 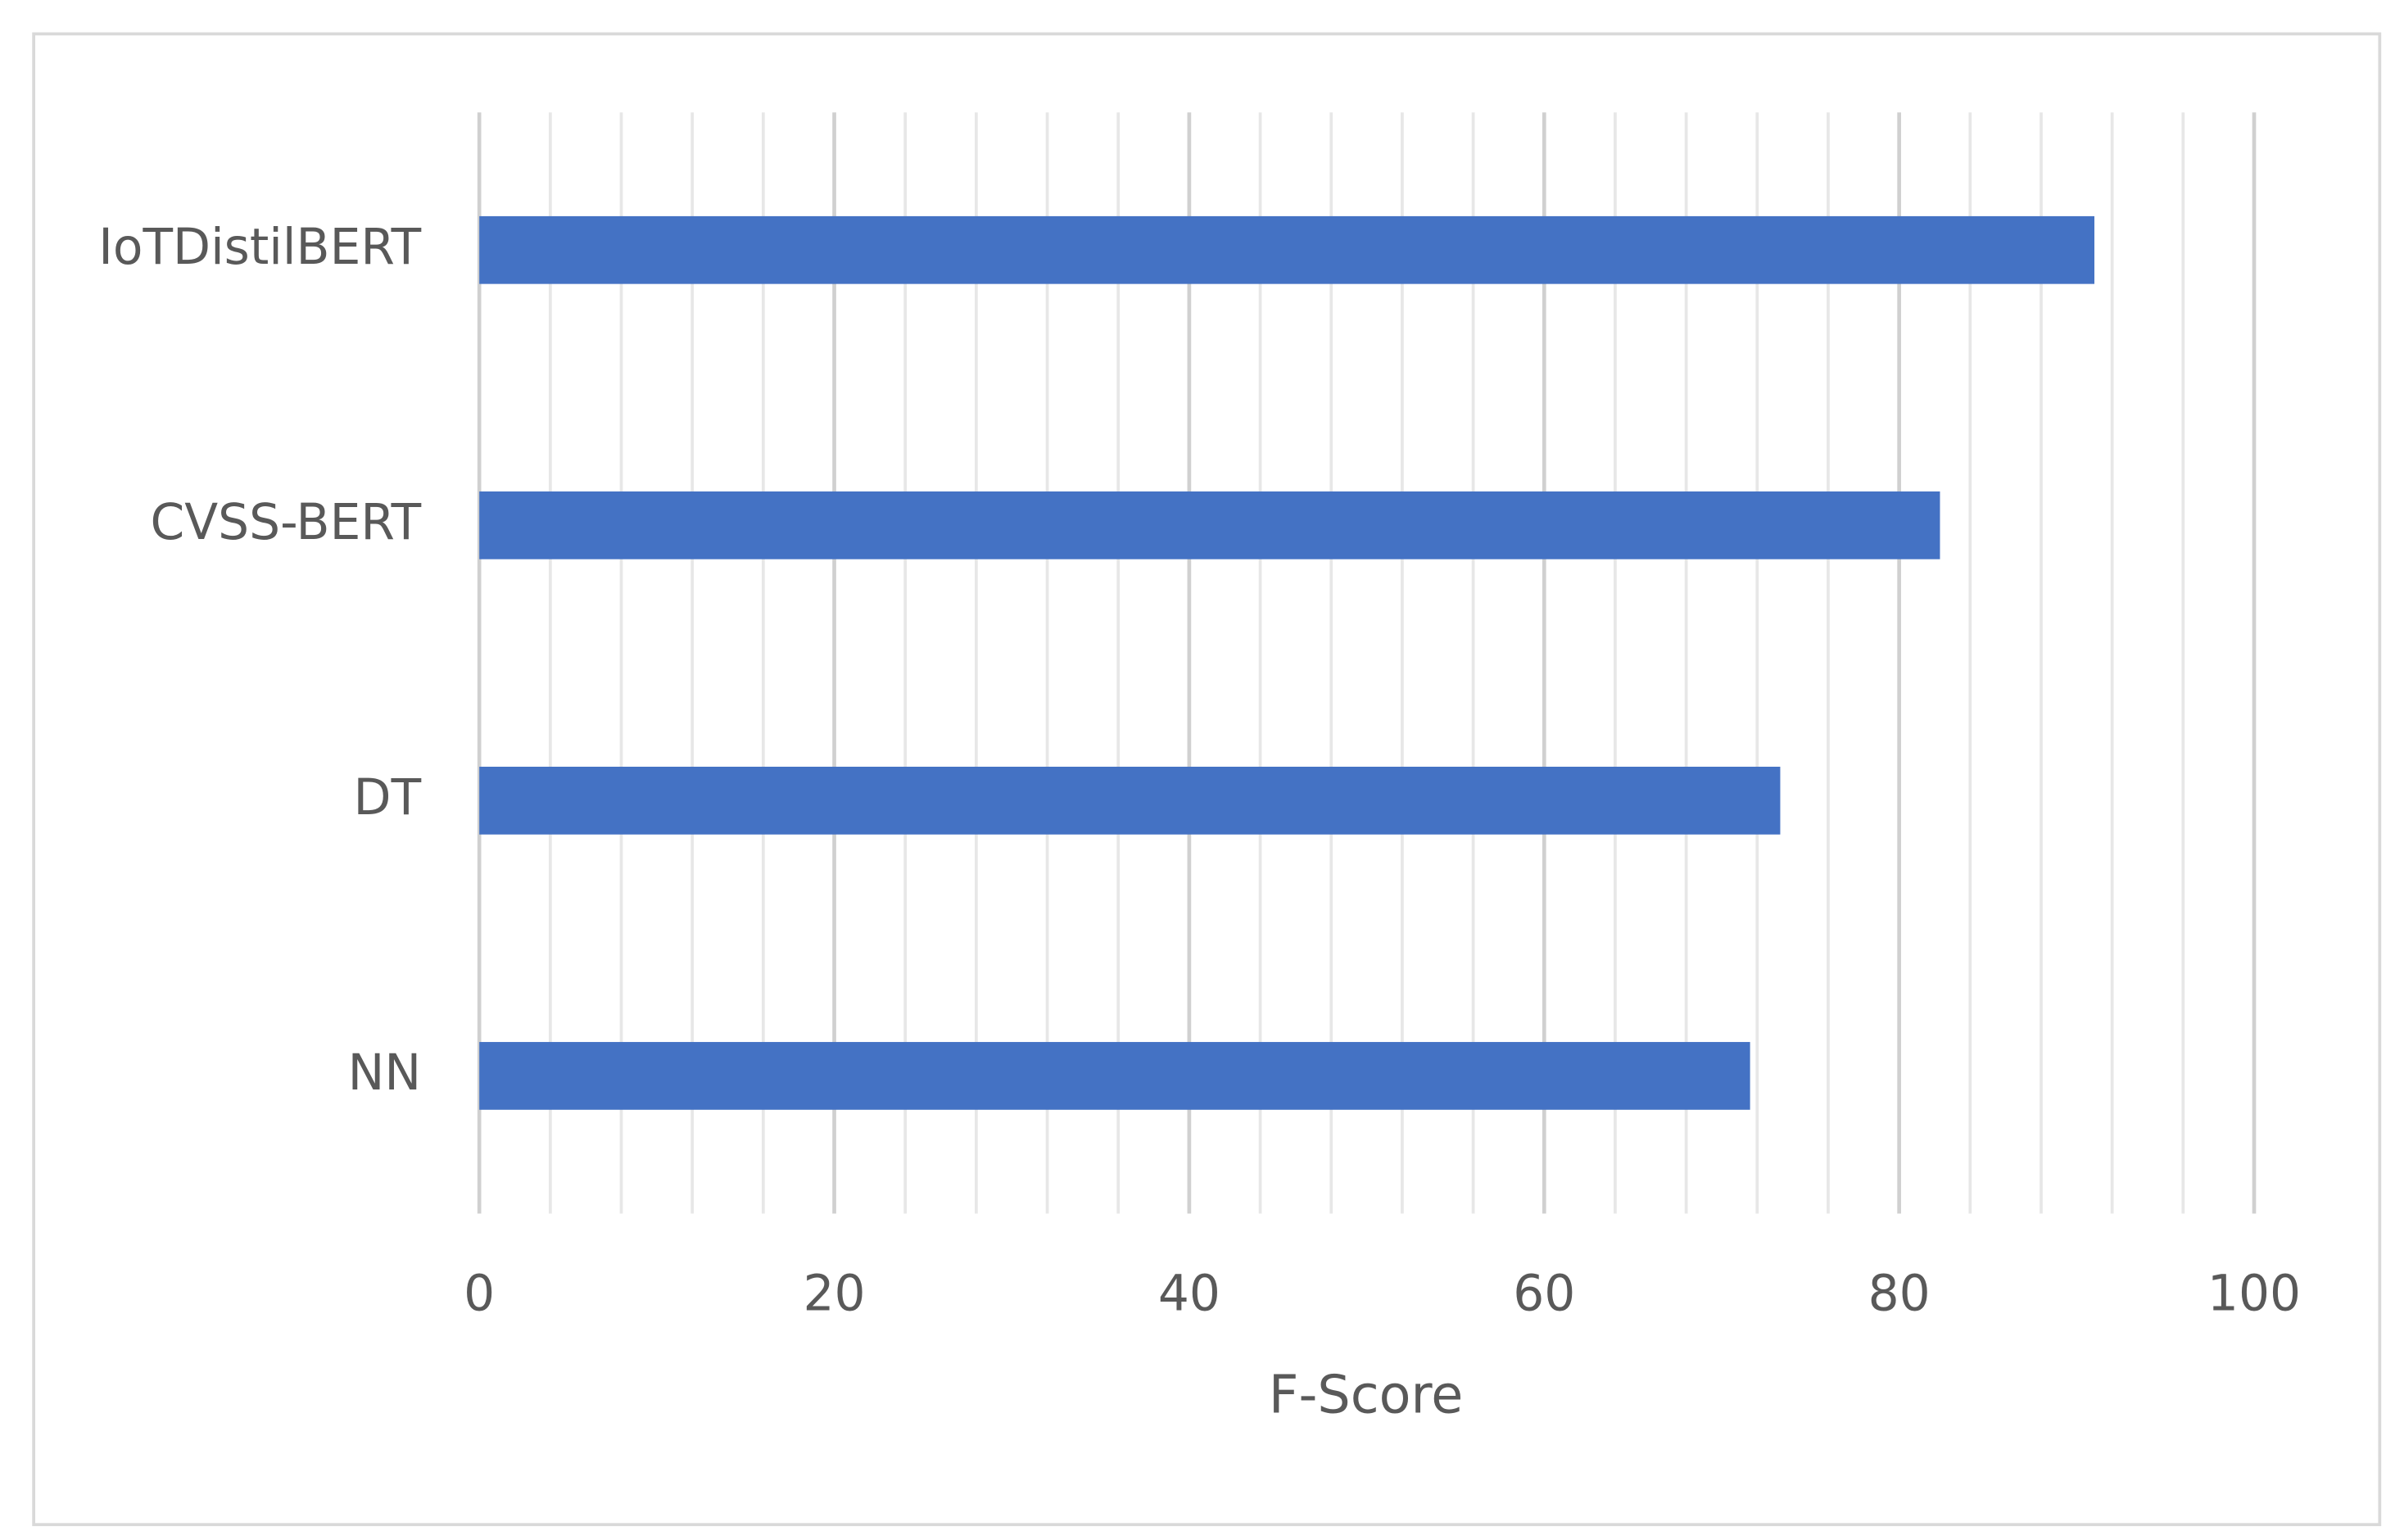 What do you see at coordinates (285, 522) in the screenshot?
I see `y-tick-label: CVSS-BERT` at bounding box center [285, 522].